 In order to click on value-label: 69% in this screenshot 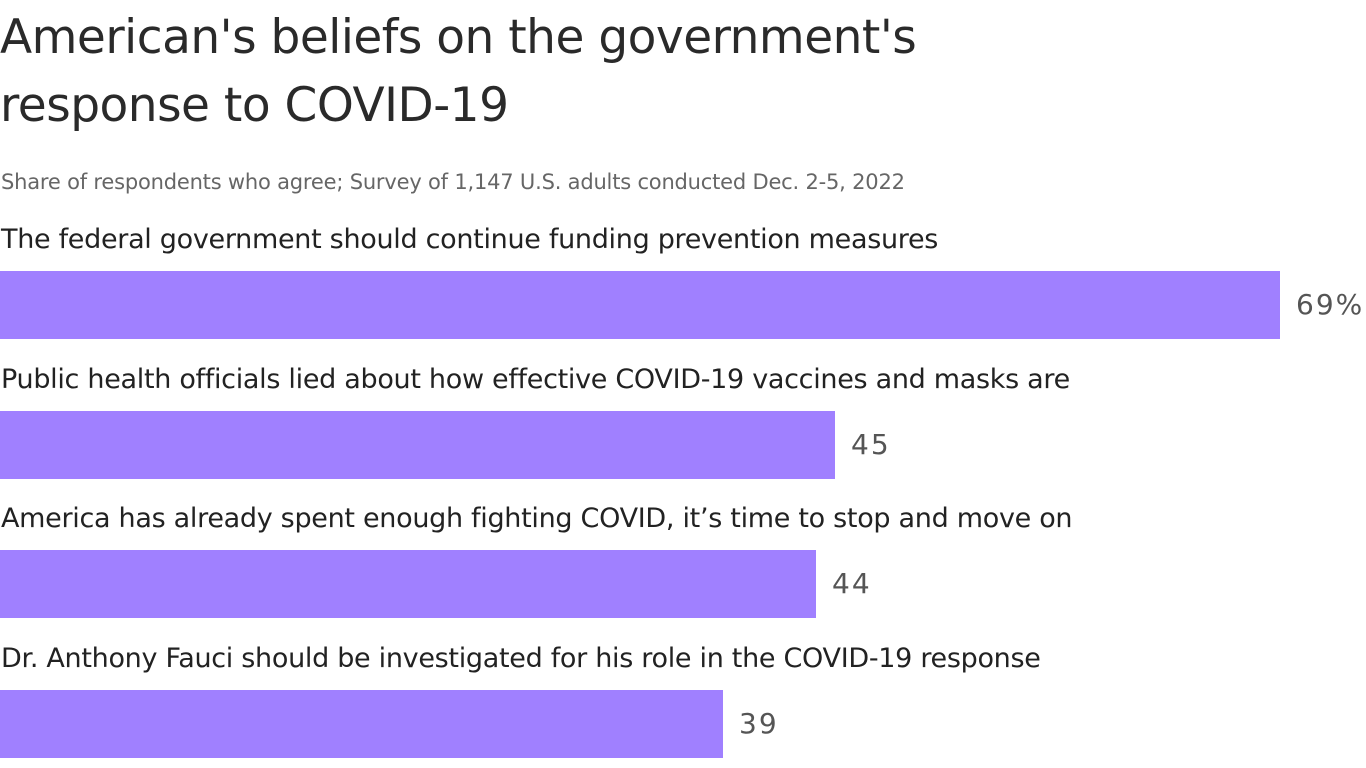, I will do `click(1330, 304)`.